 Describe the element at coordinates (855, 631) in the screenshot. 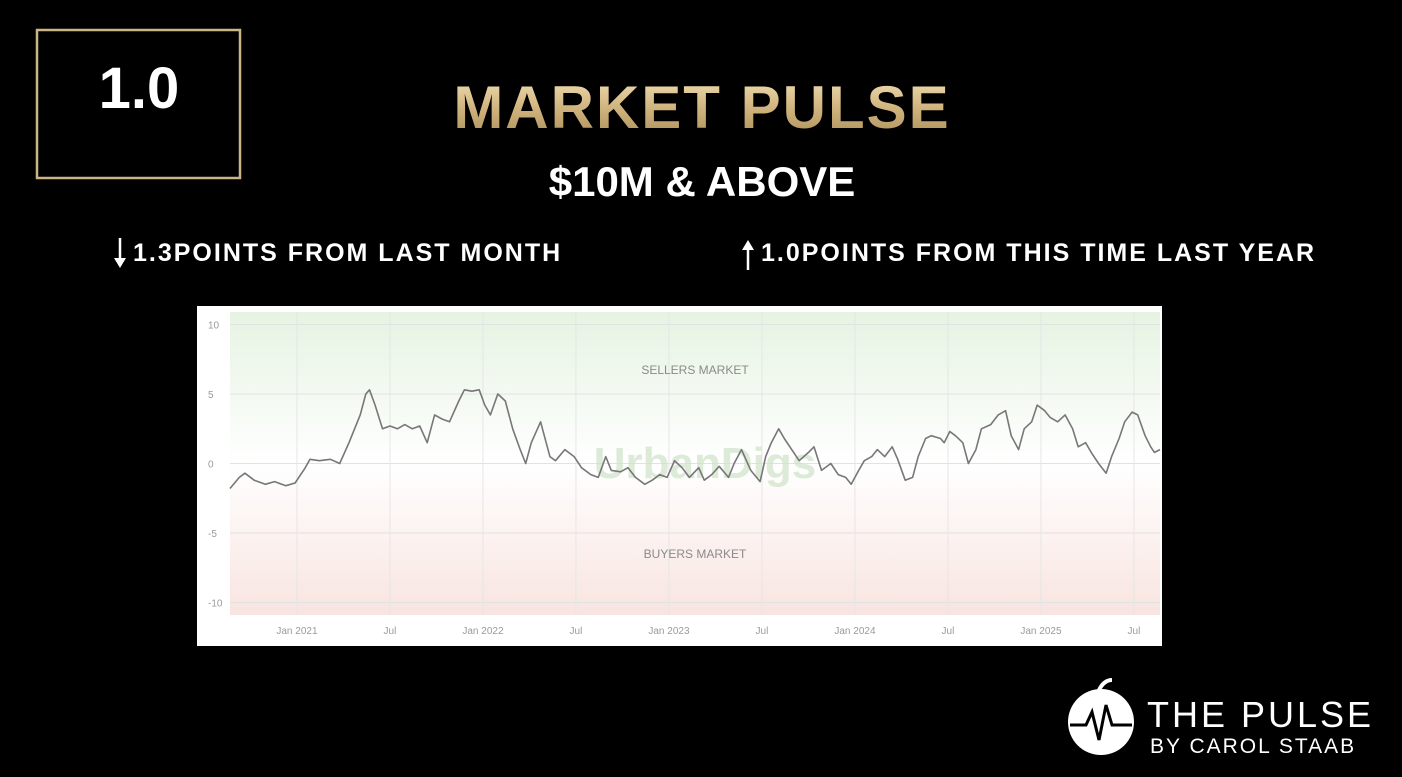

I see `x-tick-label: Jan 2024` at that location.